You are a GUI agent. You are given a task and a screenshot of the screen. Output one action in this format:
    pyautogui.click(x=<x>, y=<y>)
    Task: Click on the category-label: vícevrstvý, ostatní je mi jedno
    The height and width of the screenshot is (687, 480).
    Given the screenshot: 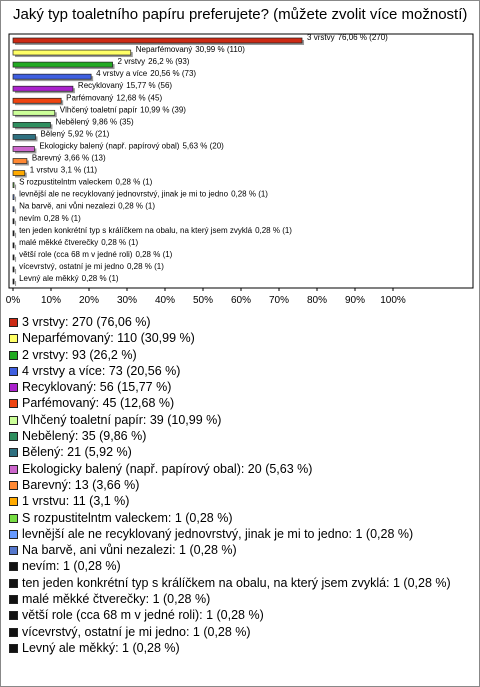 What is the action you would take?
    pyautogui.click(x=71, y=266)
    